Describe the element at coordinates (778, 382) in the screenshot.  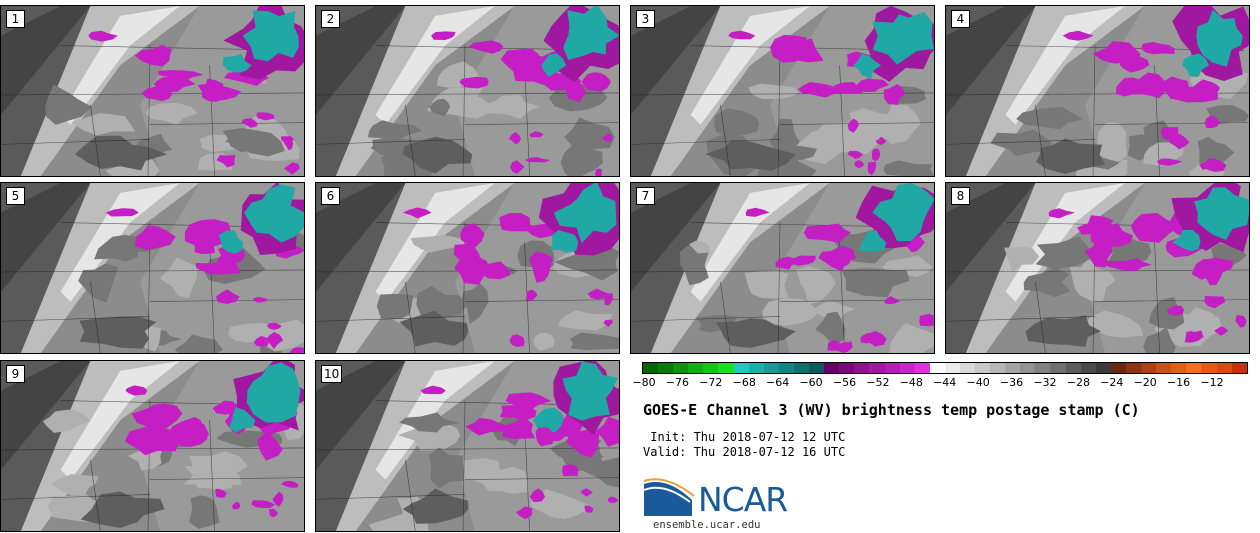
I see `colorbar-tick-label: −64` at that location.